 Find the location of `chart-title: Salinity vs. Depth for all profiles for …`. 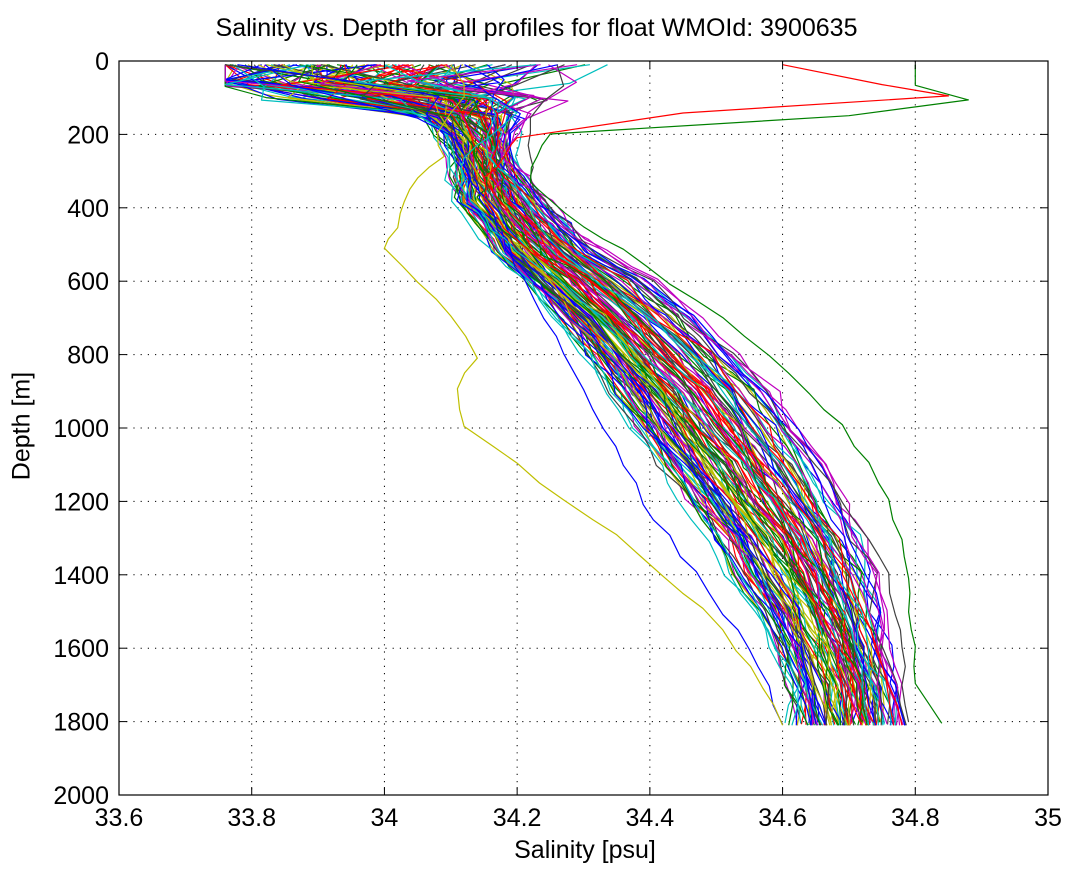

chart-title: Salinity vs. Depth for all profiles for … is located at coordinates (536, 28).